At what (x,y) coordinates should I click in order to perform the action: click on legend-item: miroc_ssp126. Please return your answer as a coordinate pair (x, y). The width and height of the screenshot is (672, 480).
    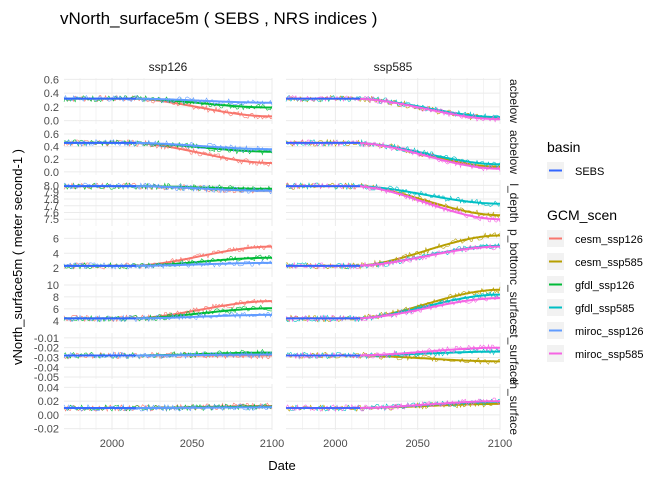
    Looking at the image, I should click on (595, 330).